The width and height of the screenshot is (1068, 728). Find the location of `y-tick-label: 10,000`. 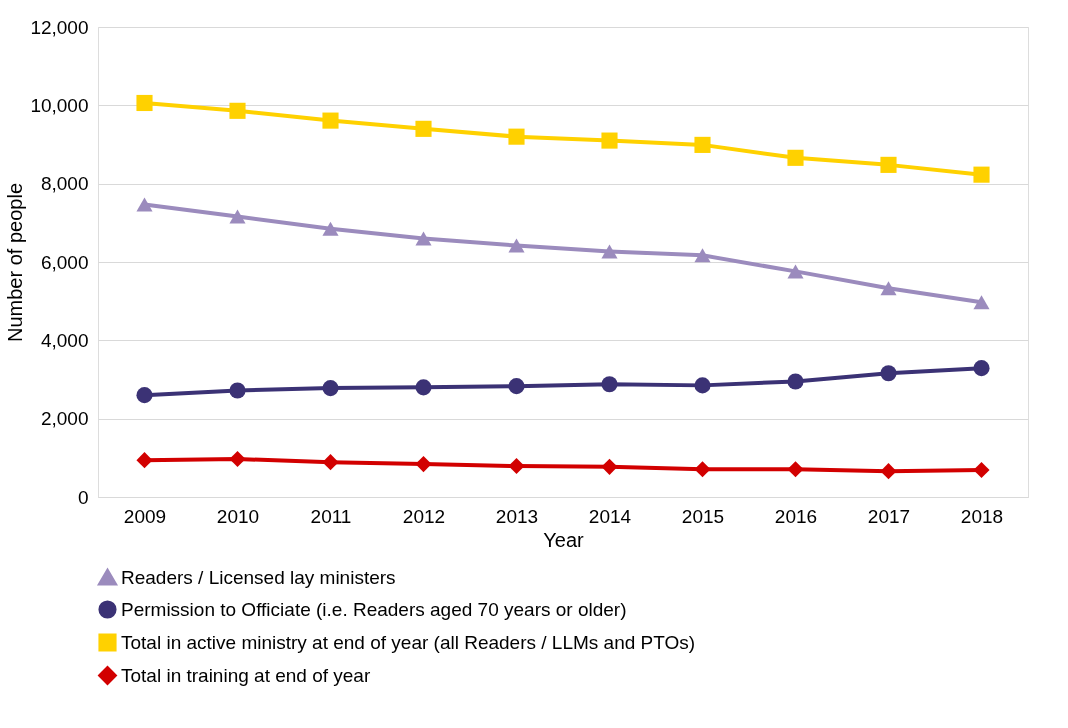

y-tick-label: 10,000 is located at coordinates (59, 105).